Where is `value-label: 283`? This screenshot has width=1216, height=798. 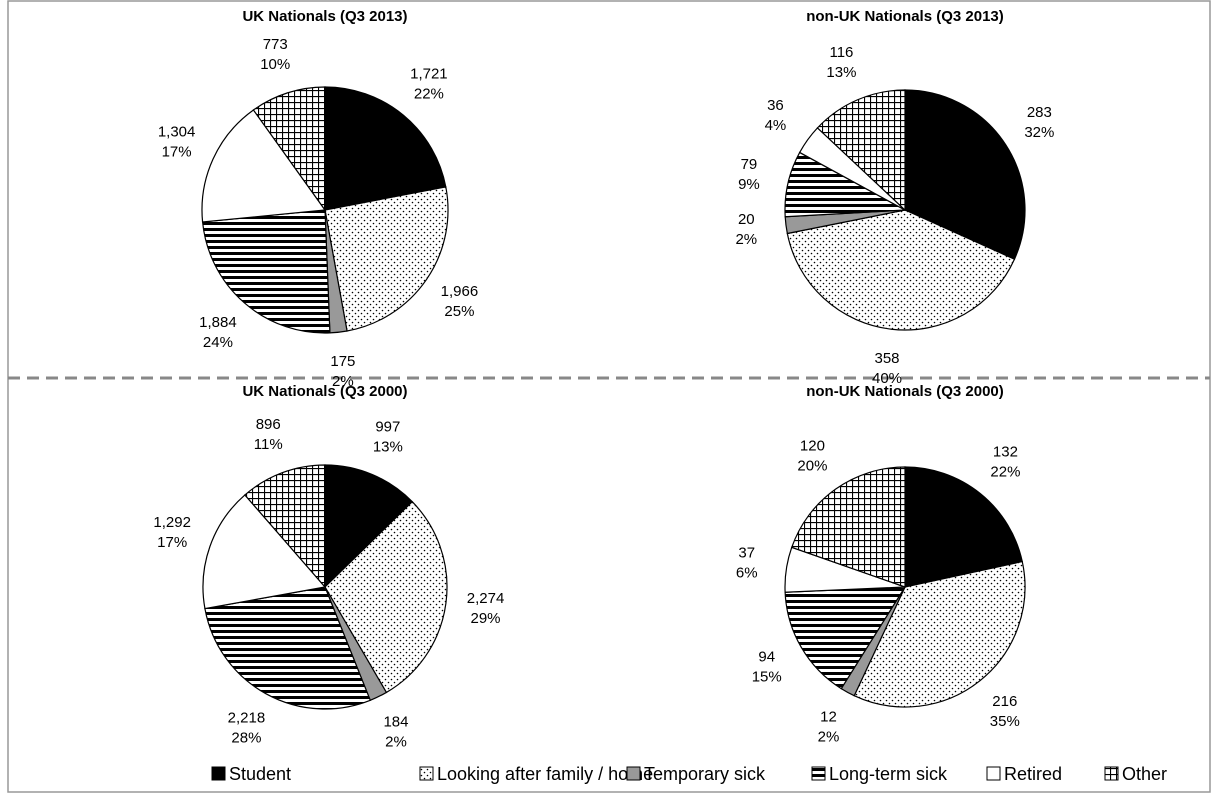
value-label: 283 is located at coordinates (1039, 112).